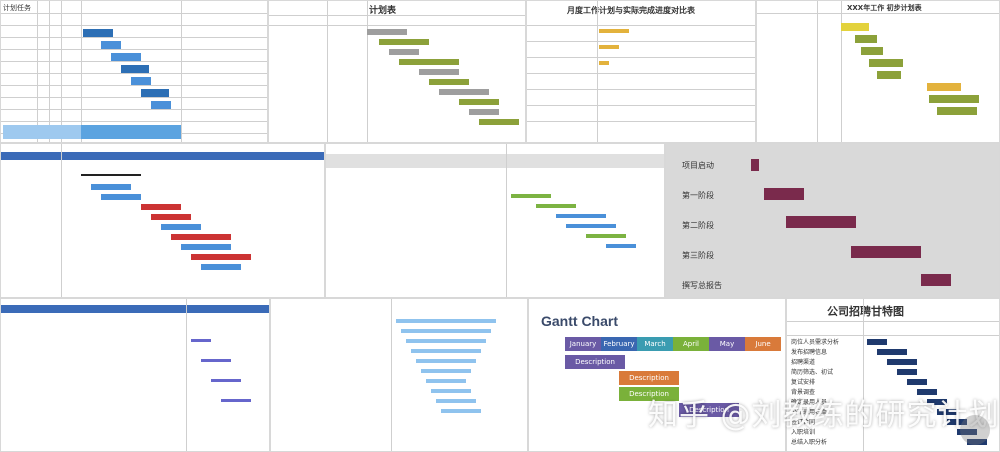  Describe the element at coordinates (649, 378) in the screenshot. I see `task-bar-2: Description` at that location.